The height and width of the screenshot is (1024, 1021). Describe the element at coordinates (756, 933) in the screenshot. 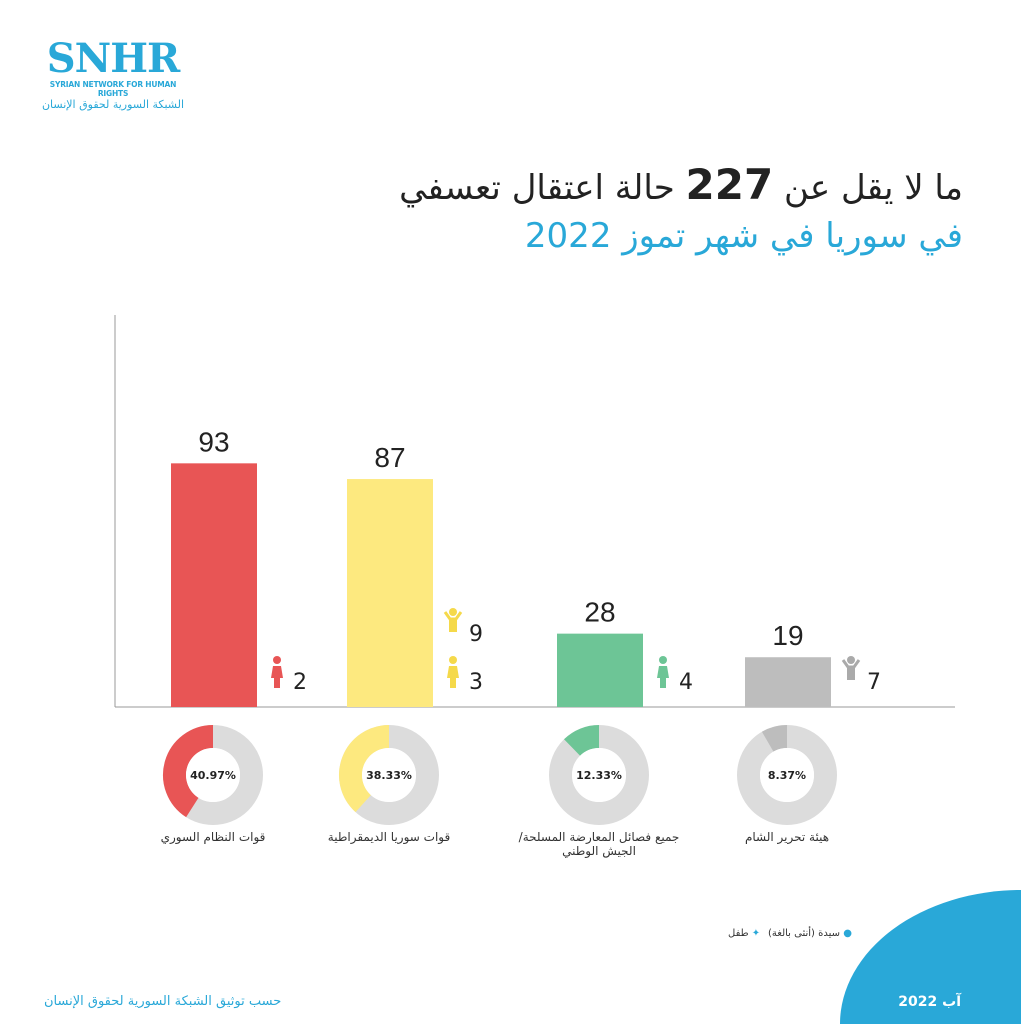

I see `child-icon: ✦` at that location.